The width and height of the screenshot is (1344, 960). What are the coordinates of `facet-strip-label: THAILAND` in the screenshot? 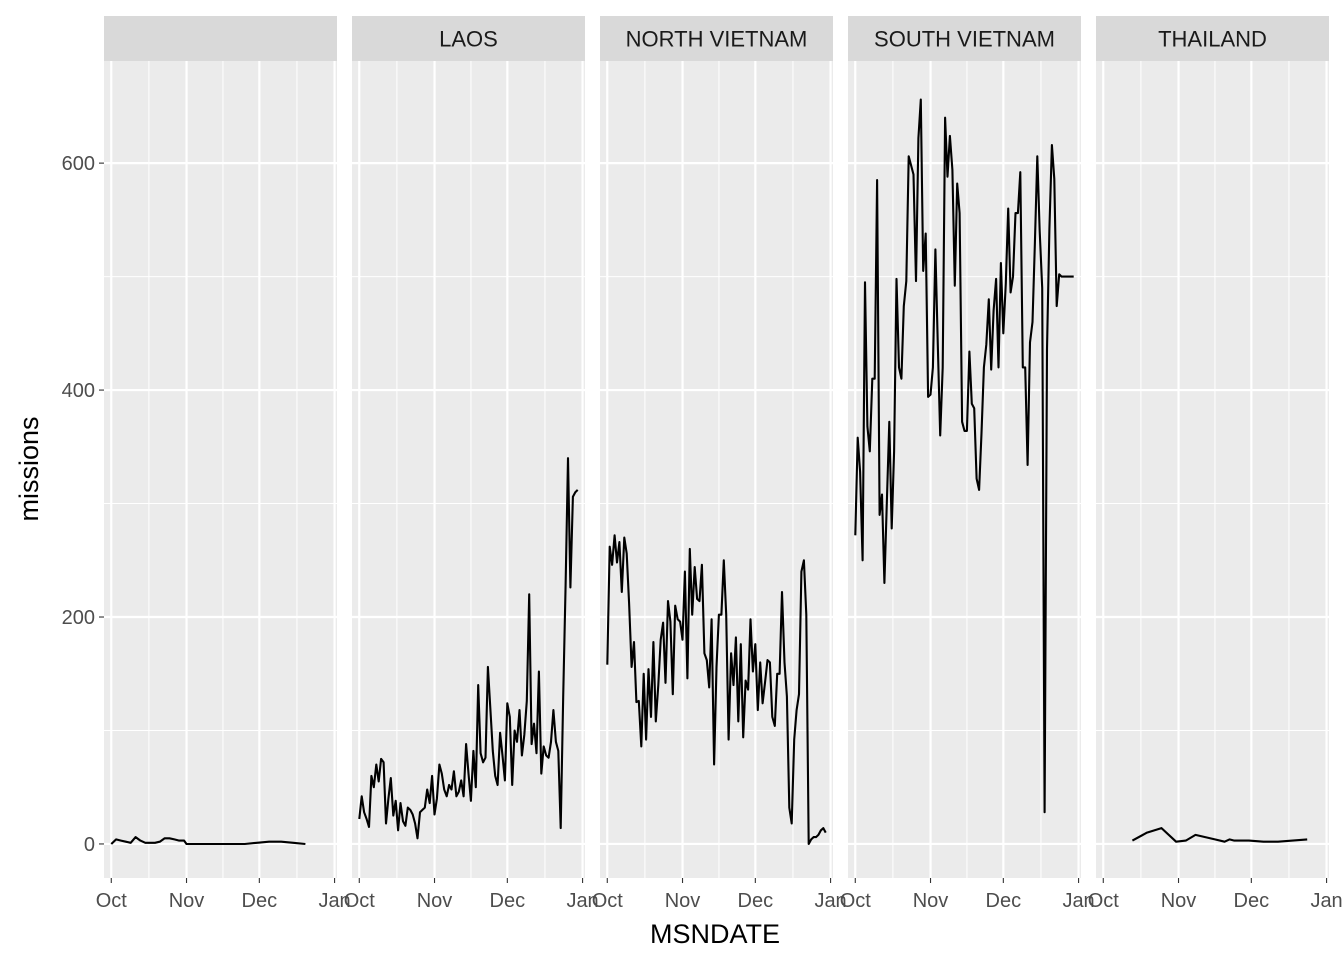 It's located at (1212, 39).